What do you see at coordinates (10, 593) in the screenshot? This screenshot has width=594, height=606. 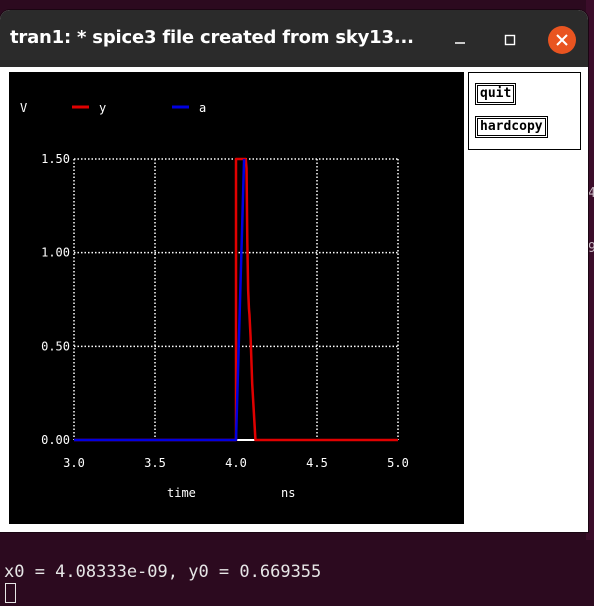 I see `terminal-cursor` at bounding box center [10, 593].